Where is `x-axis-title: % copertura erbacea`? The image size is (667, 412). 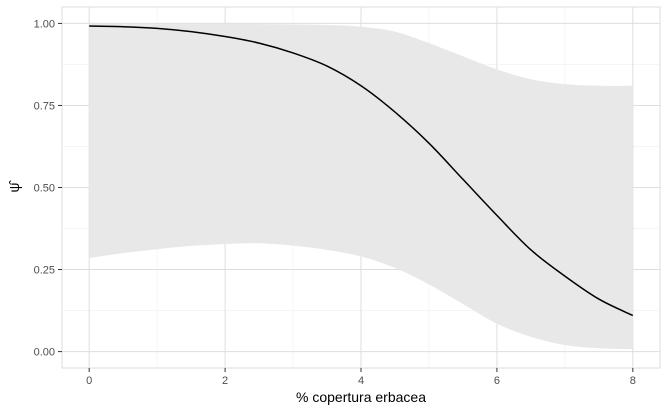
x-axis-title: % copertura erbacea is located at coordinates (361, 397).